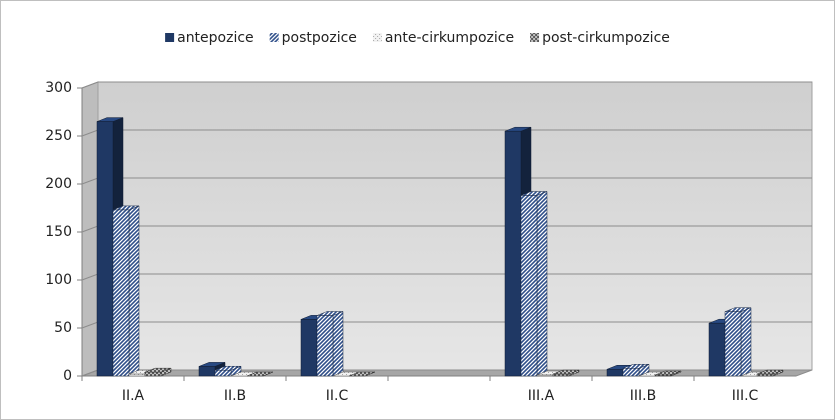 Image resolution: width=835 pixels, height=420 pixels. What do you see at coordinates (58, 232) in the screenshot?
I see `y-tick-label: 150` at bounding box center [58, 232].